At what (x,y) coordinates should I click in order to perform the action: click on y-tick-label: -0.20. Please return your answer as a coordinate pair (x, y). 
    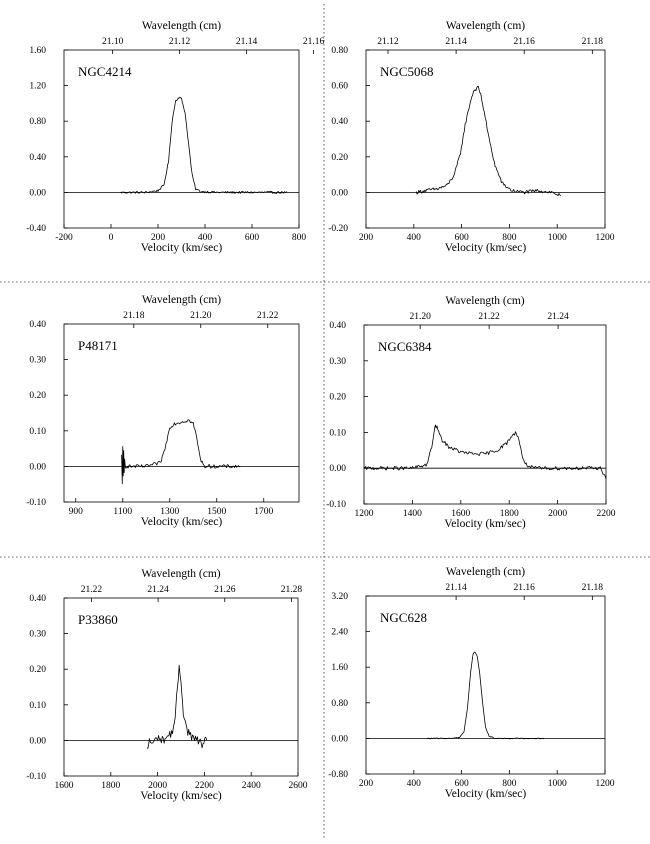
    Looking at the image, I should click on (338, 229).